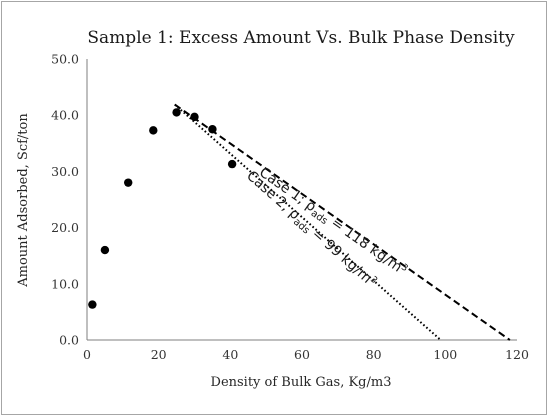 This screenshot has width=550, height=418. What do you see at coordinates (65, 171) in the screenshot?
I see `y-tick-label: 30.0` at bounding box center [65, 171].